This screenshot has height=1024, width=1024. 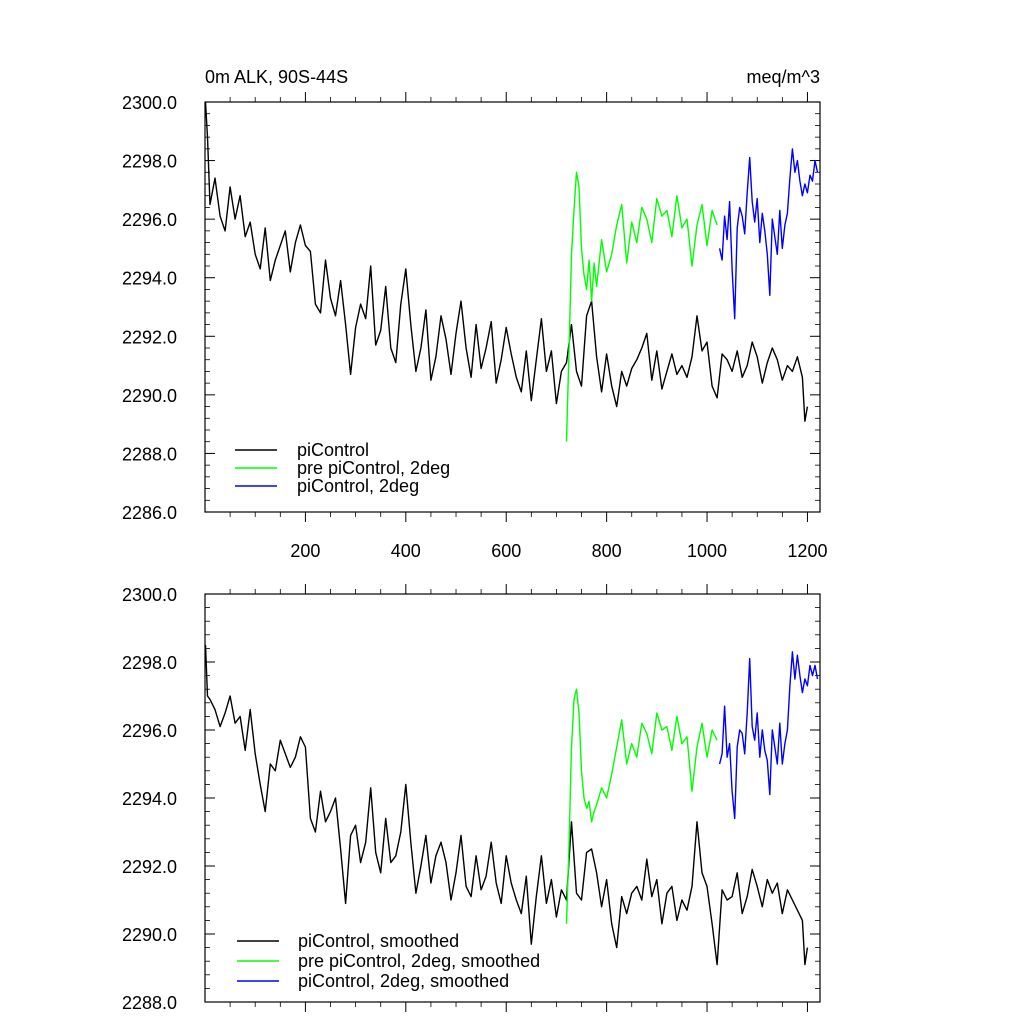 I want to click on x-tick-label: 600, so click(x=506, y=551).